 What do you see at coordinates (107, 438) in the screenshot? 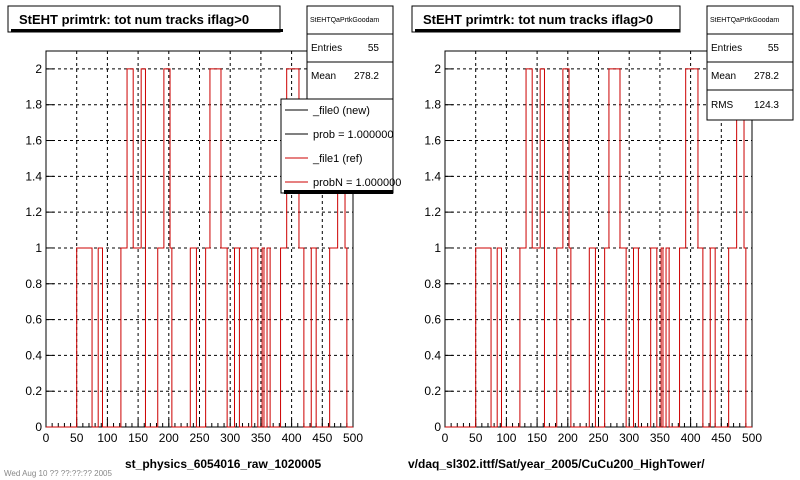
I see `left-x-tick-label: 100` at bounding box center [107, 438].